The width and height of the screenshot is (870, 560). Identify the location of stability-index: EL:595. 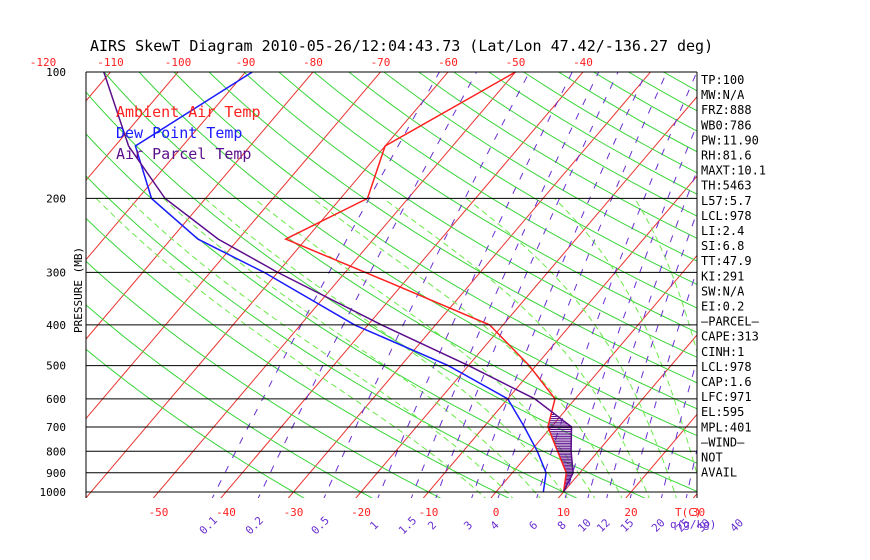
(722, 412).